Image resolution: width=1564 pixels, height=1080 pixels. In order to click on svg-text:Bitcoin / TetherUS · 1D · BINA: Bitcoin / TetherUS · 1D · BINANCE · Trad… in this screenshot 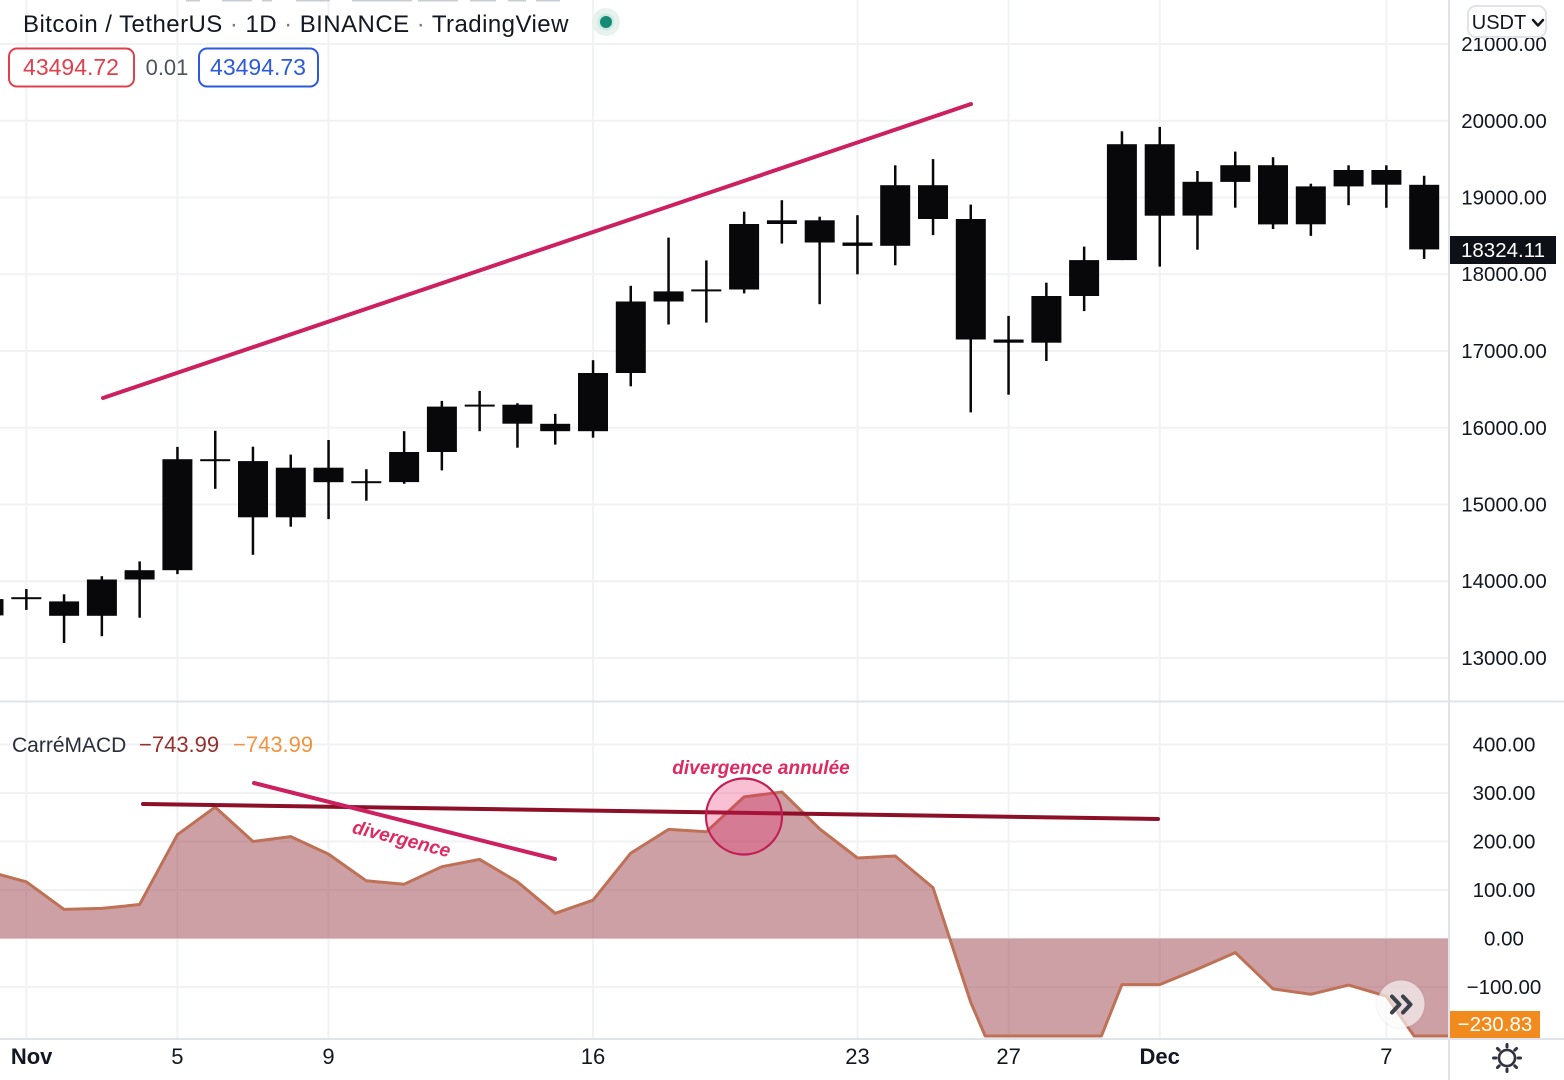, I will do `click(296, 24)`.